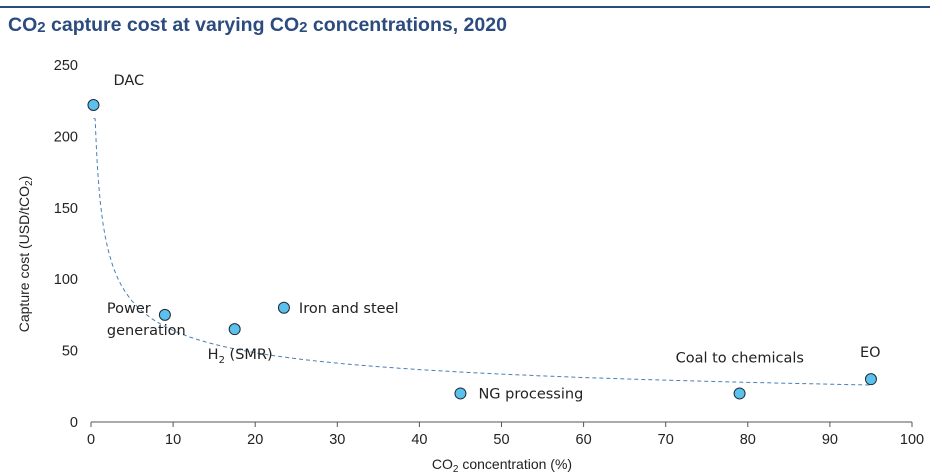 The image size is (942, 476). Describe the element at coordinates (66, 66) in the screenshot. I see `y-tick-label: 250` at that location.